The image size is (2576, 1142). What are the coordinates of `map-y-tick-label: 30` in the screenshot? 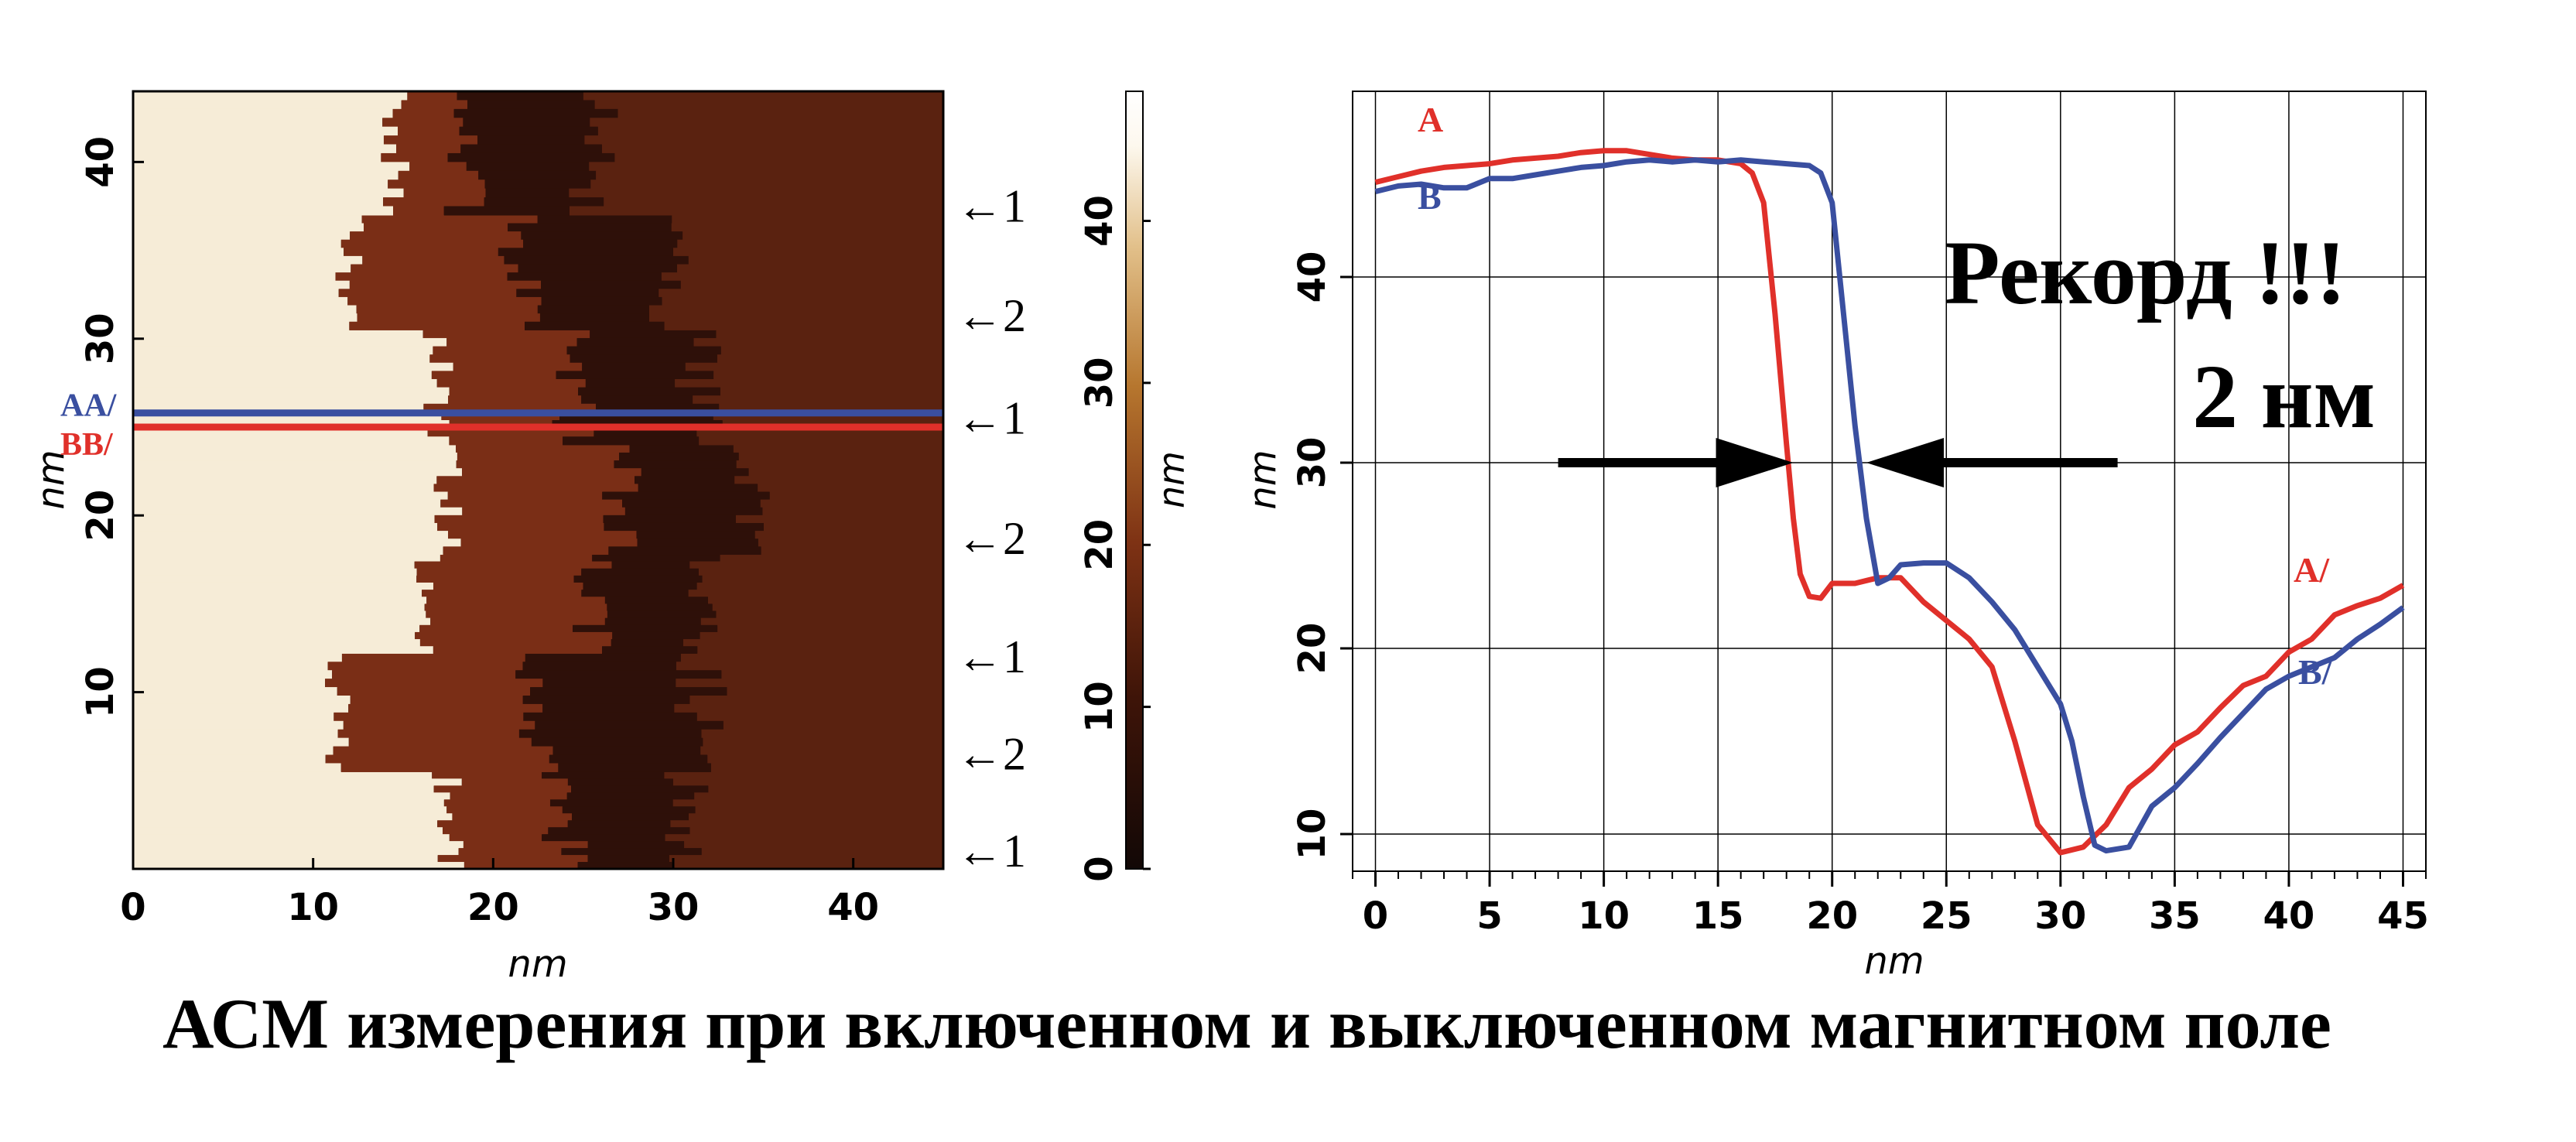 It's located at (101, 338).